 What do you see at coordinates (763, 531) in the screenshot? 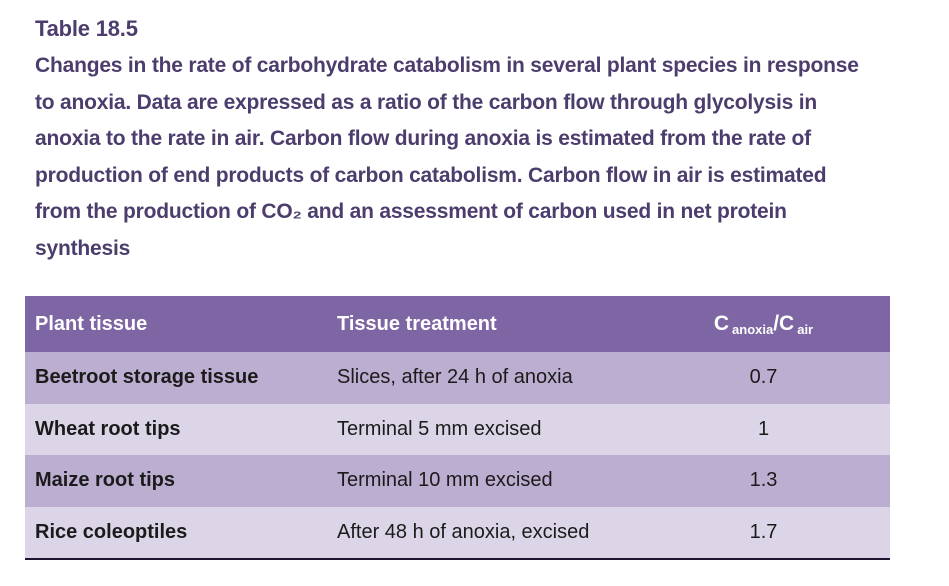
I see `cell-ratio-value: 1.7` at bounding box center [763, 531].